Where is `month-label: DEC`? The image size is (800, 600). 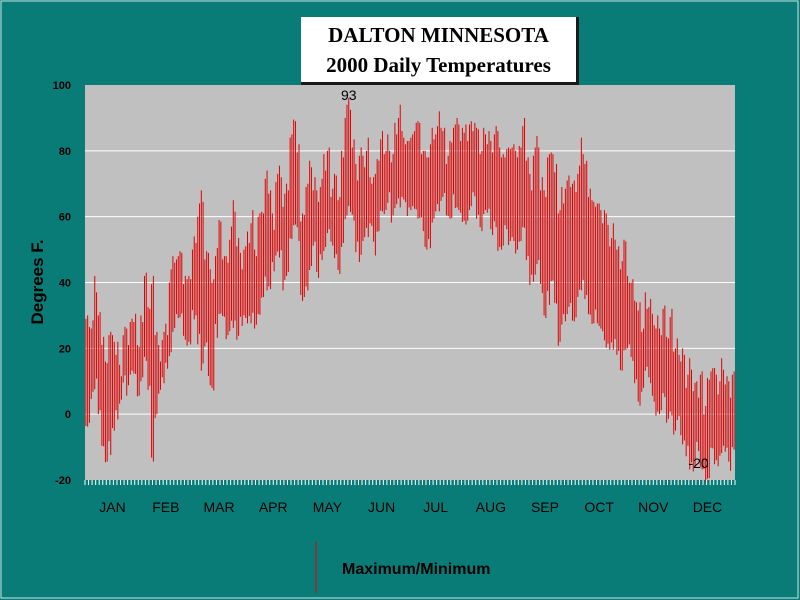 month-label: DEC is located at coordinates (708, 507).